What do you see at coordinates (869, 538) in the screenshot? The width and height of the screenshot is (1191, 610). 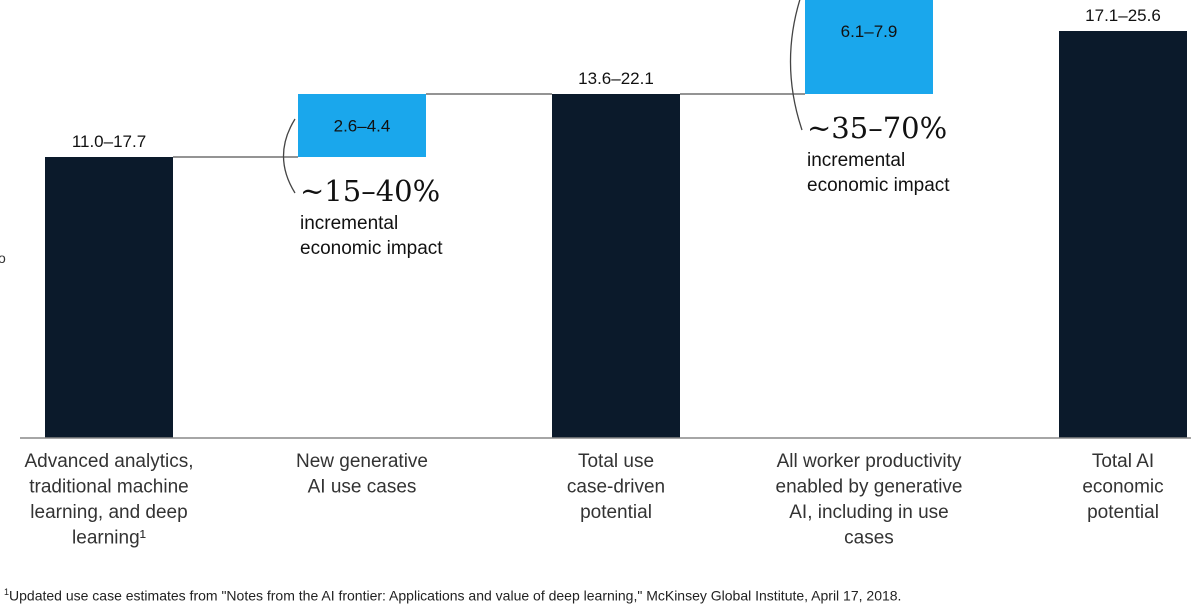 I see `category-label-line: cases` at bounding box center [869, 538].